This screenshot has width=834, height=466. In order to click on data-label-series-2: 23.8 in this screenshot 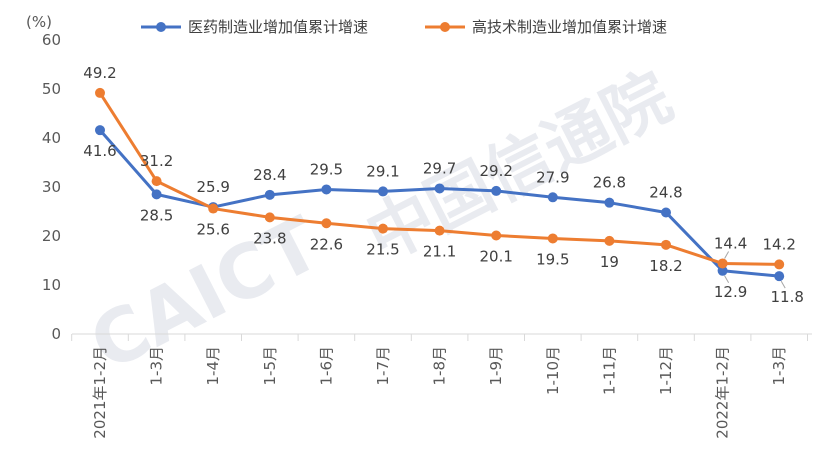, I will do `click(269, 238)`.